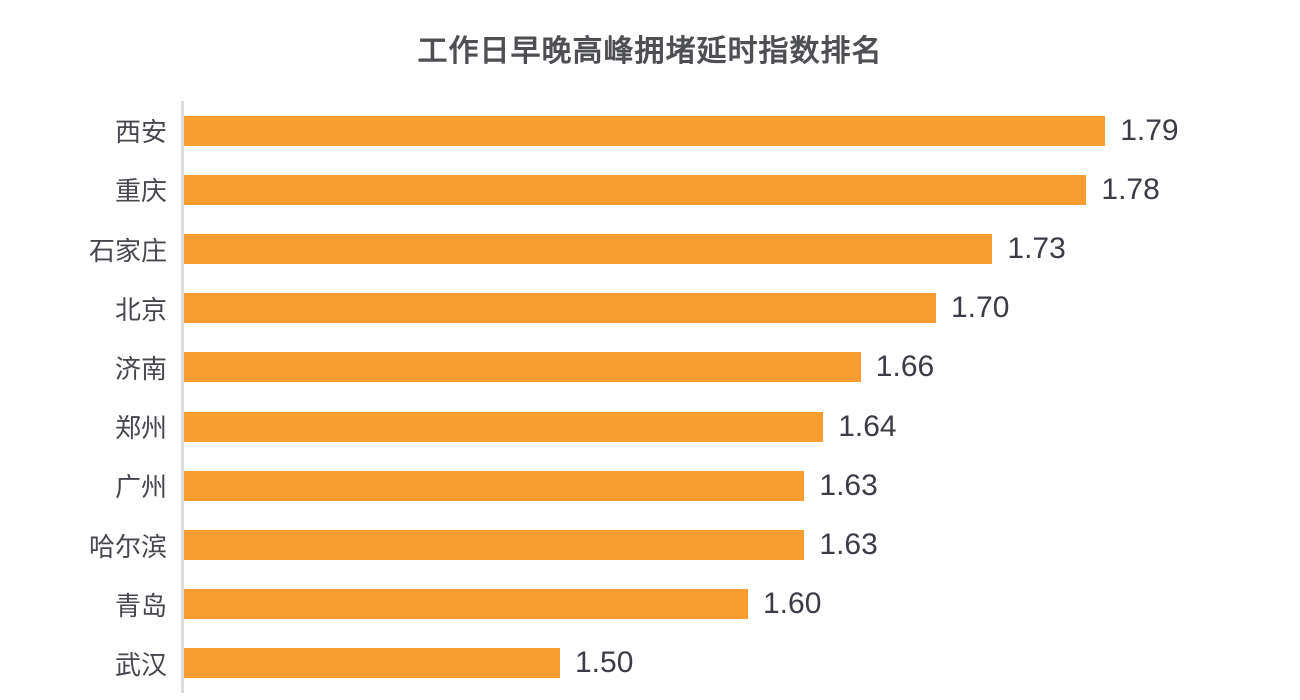 Image resolution: width=1300 pixels, height=700 pixels. I want to click on bar-row: 哈尔滨 1.63, so click(650, 545).